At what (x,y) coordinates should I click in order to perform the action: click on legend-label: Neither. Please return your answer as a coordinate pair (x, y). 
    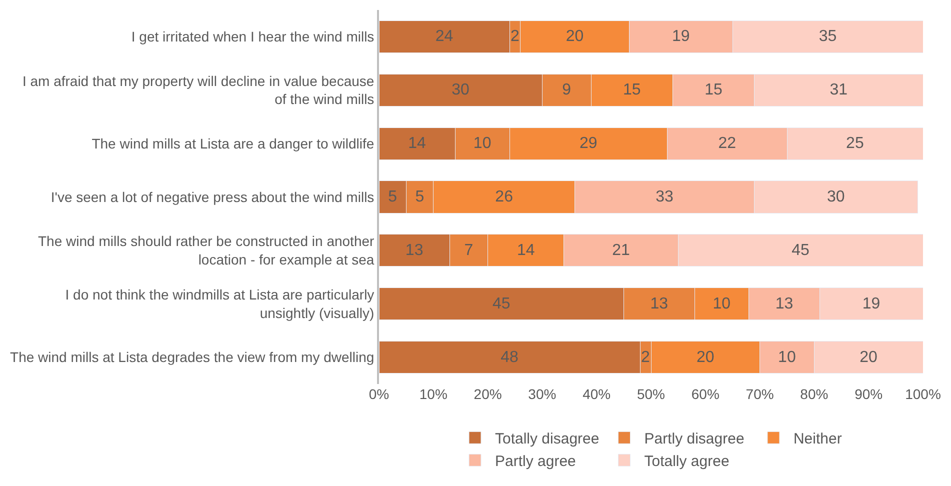
    Looking at the image, I should click on (817, 439).